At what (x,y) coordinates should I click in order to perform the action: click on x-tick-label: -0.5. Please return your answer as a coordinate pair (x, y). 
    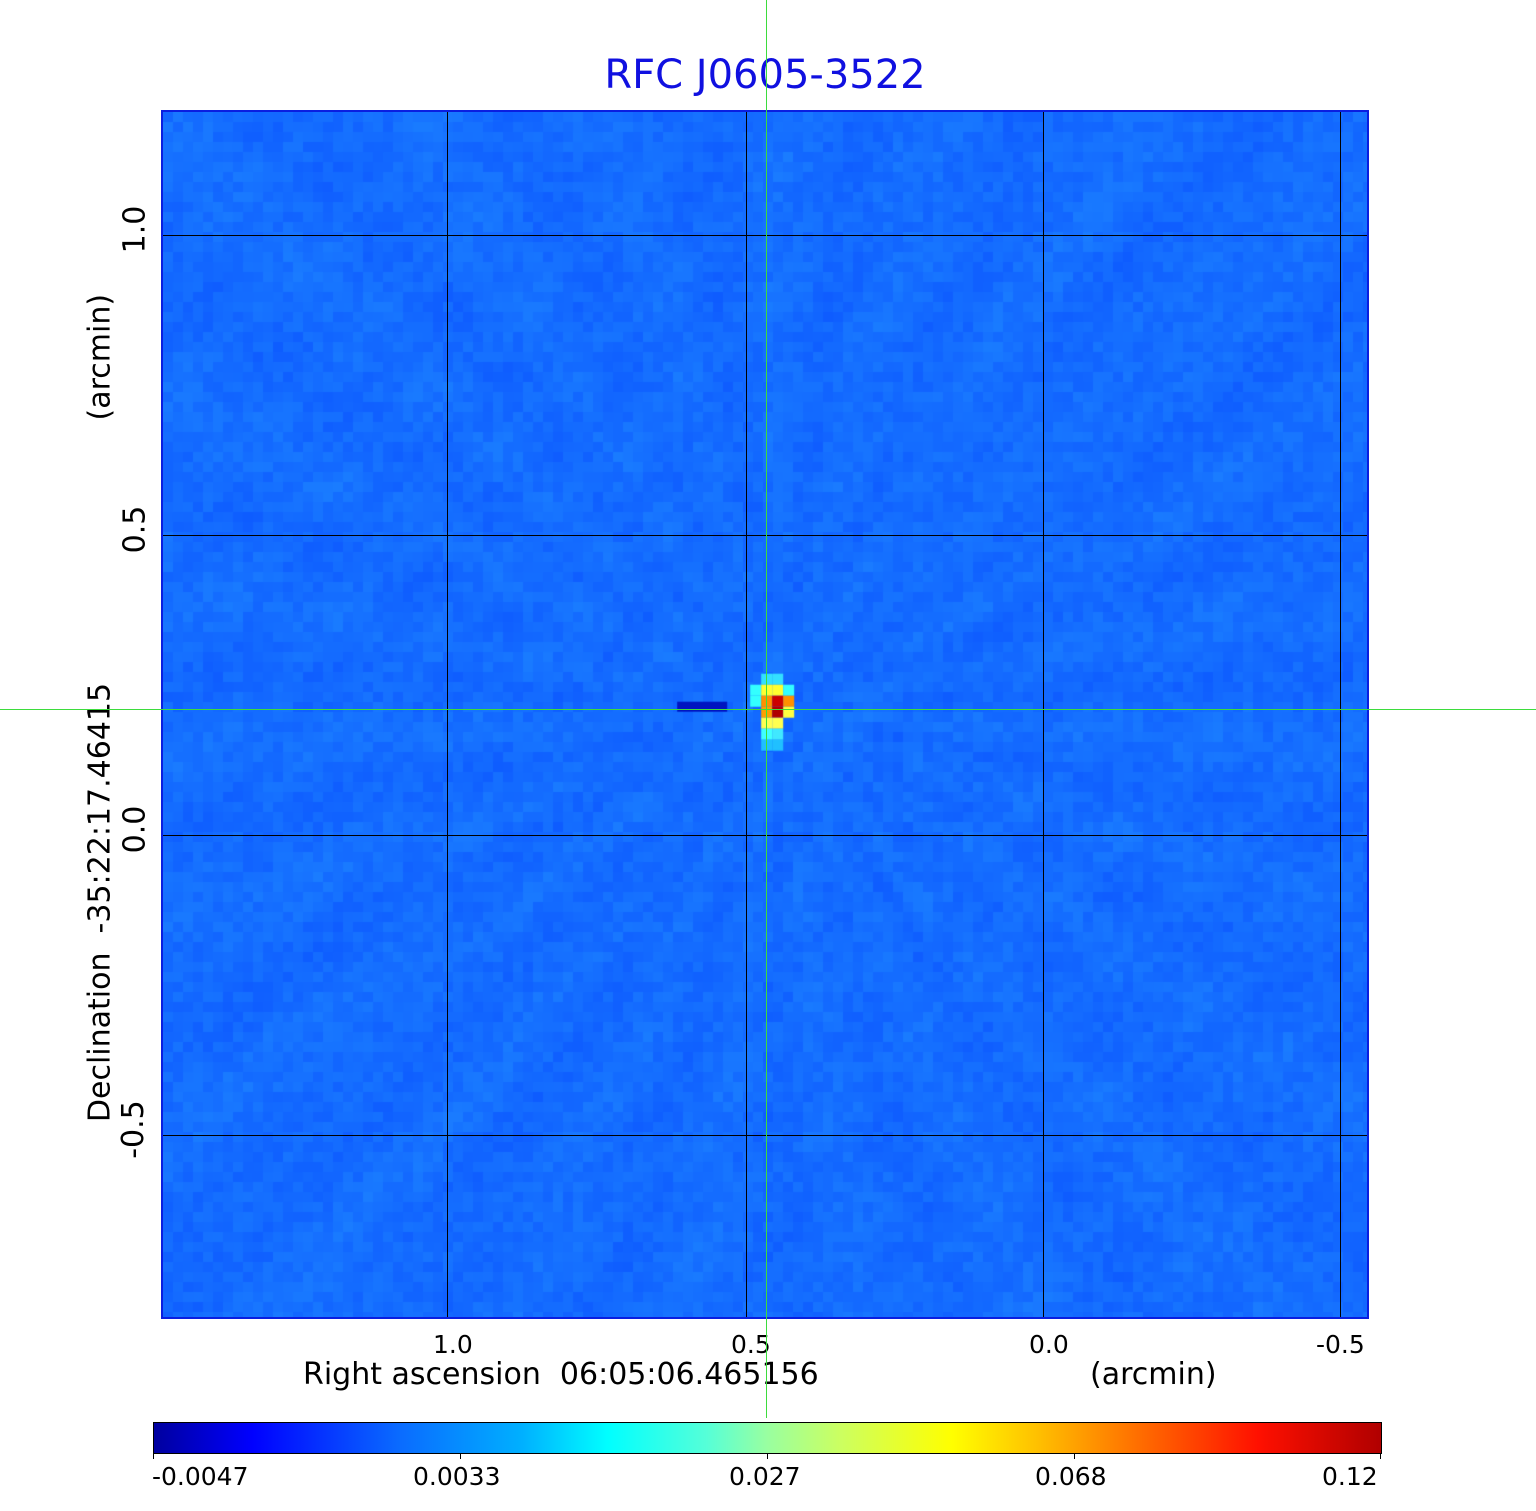
    Looking at the image, I should click on (1340, 1344).